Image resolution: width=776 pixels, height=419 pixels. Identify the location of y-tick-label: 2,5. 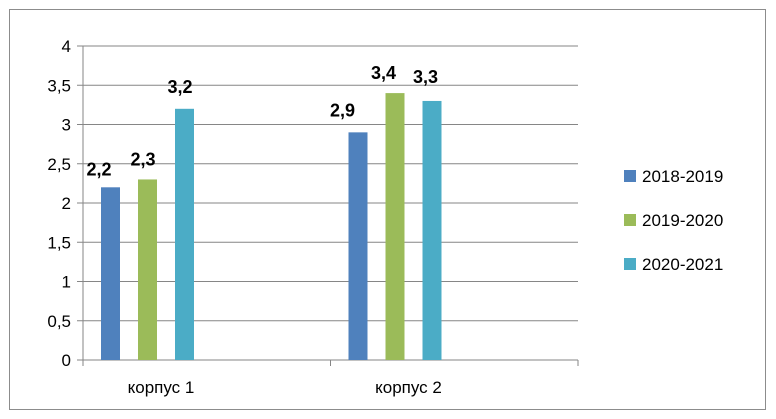
(59, 164).